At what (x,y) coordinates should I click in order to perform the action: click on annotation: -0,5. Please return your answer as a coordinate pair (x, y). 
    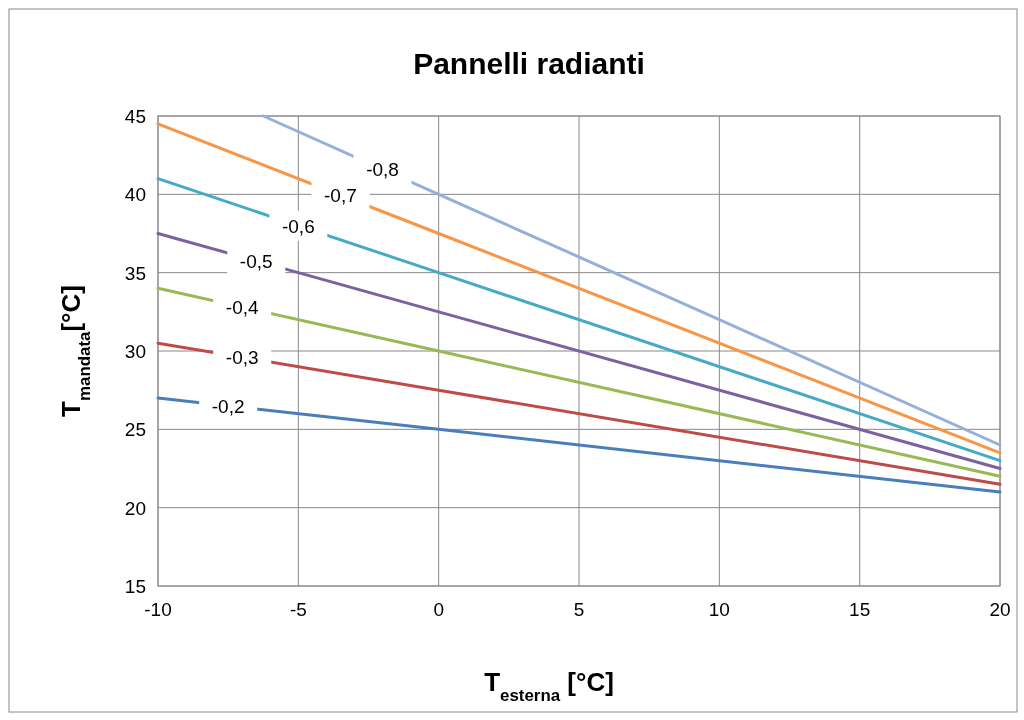
    Looking at the image, I should click on (256, 261).